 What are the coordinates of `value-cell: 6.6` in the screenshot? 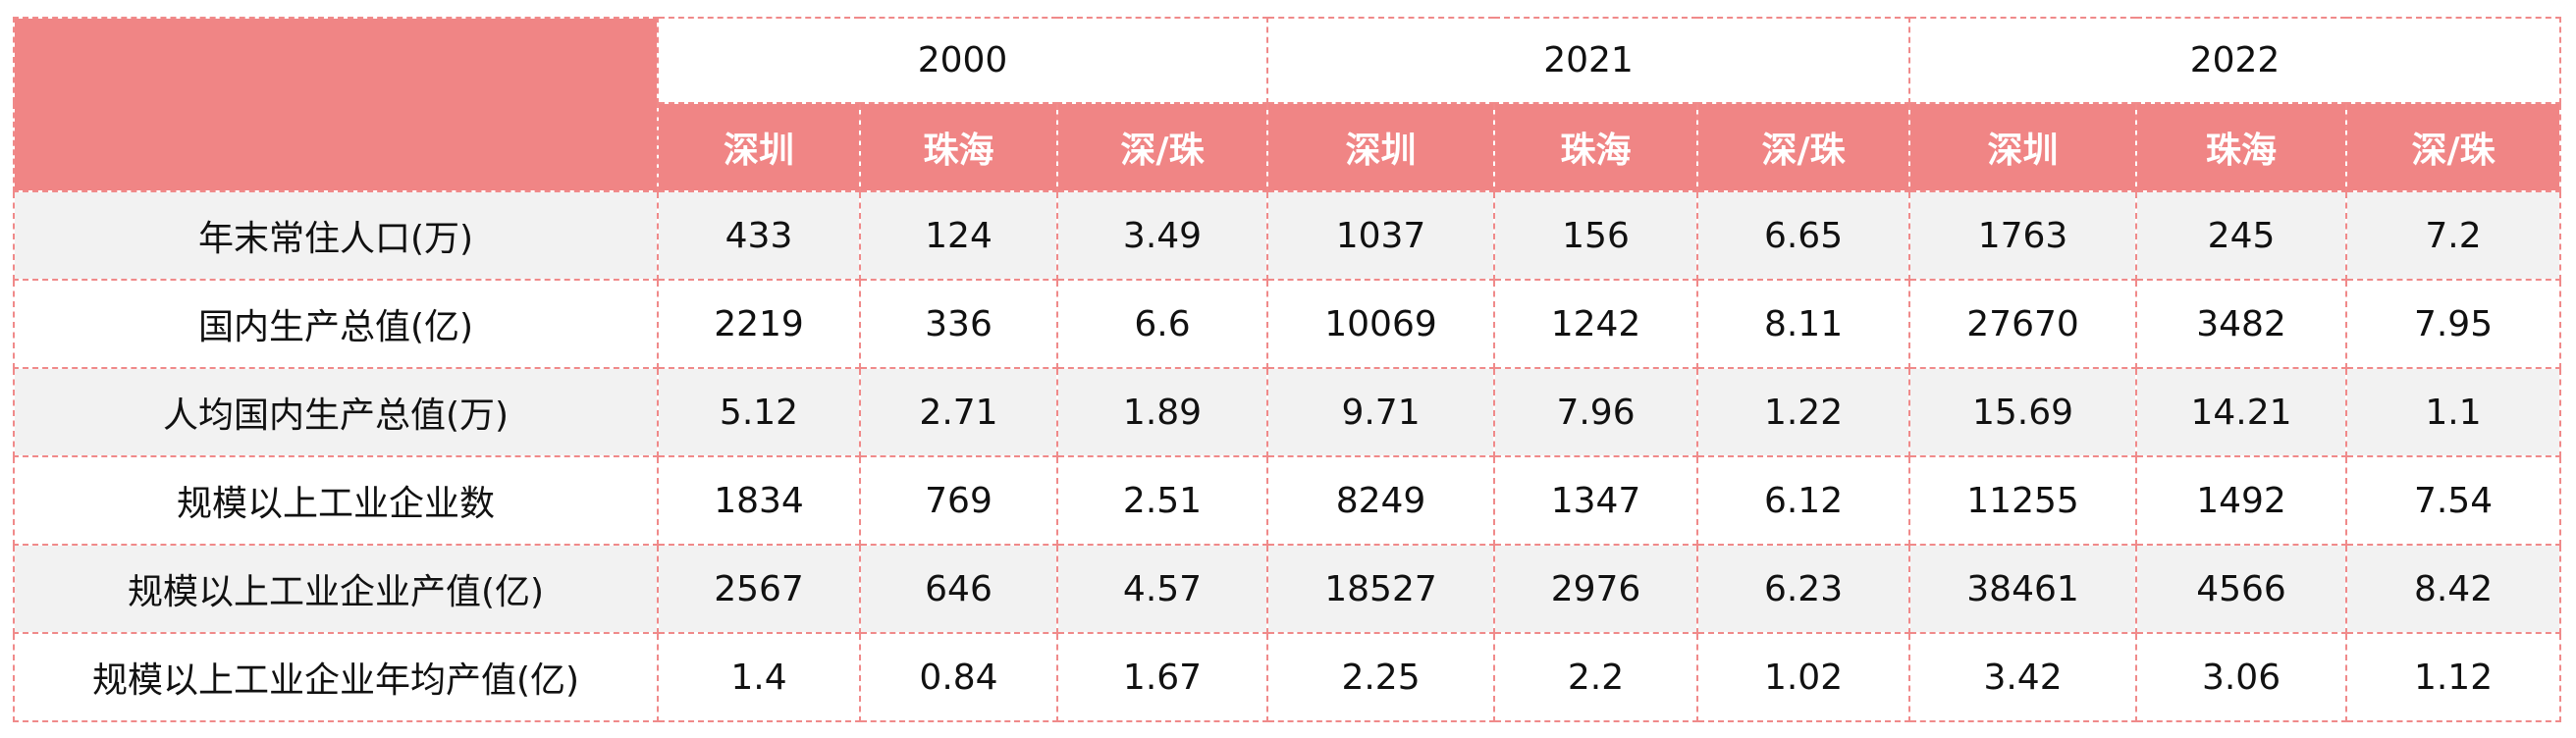 It's located at (1162, 324).